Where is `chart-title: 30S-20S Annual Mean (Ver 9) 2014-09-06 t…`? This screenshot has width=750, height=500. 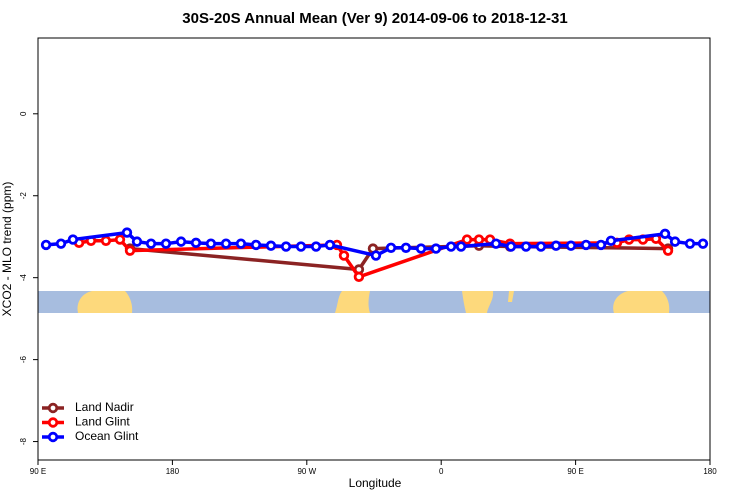
chart-title: 30S-20S Annual Mean (Ver 9) 2014-09-06 t… is located at coordinates (374, 18).